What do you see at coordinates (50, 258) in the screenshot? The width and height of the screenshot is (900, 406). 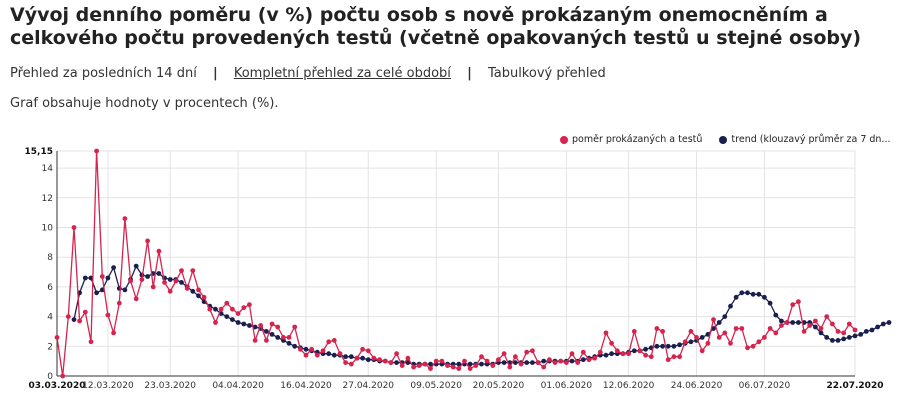 I see `y-tick-label: 8` at bounding box center [50, 258].